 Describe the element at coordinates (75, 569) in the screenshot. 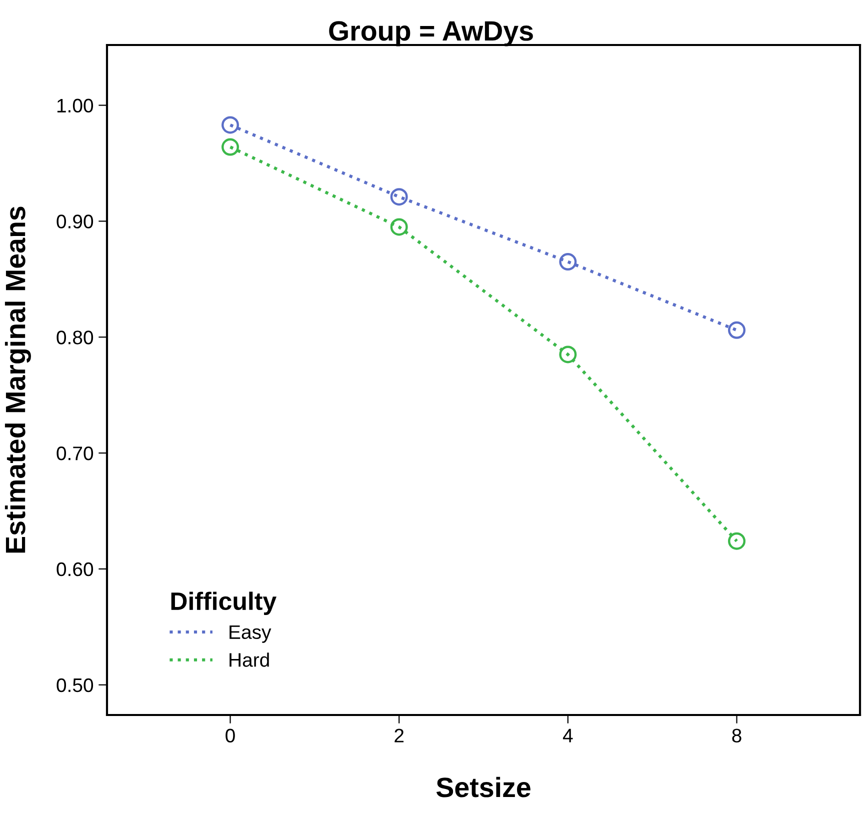

I see `y-tick-label: 0.60` at that location.